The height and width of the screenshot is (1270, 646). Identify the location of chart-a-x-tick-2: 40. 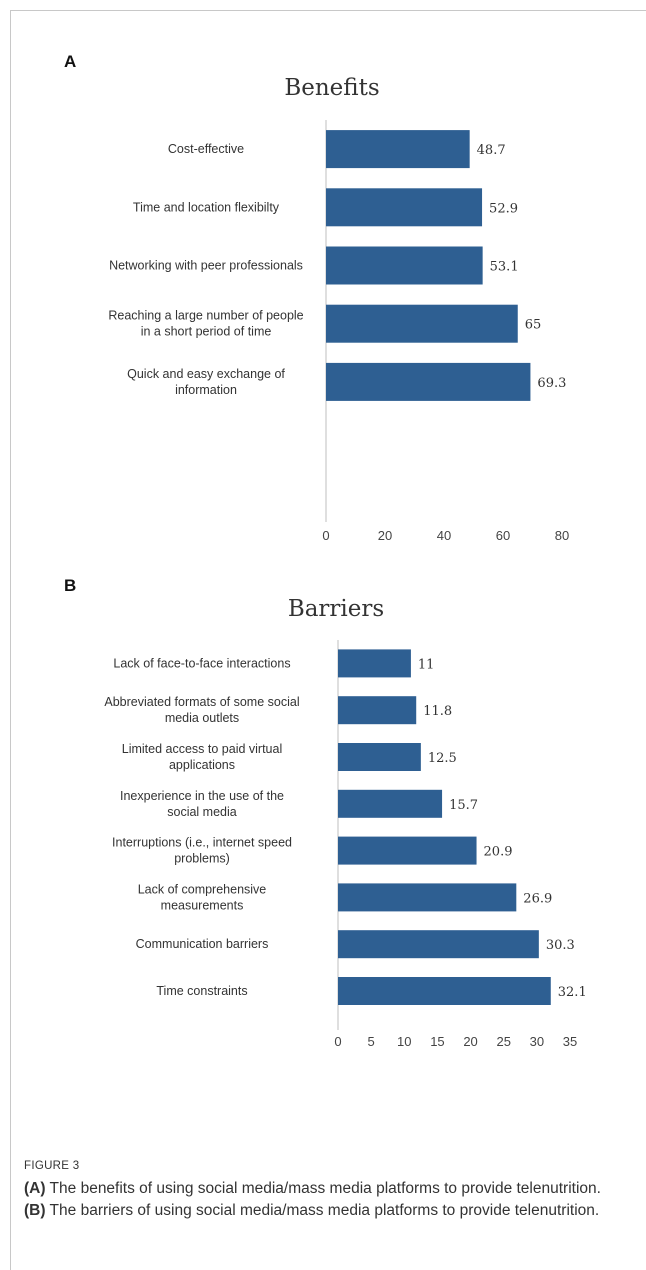
(444, 535).